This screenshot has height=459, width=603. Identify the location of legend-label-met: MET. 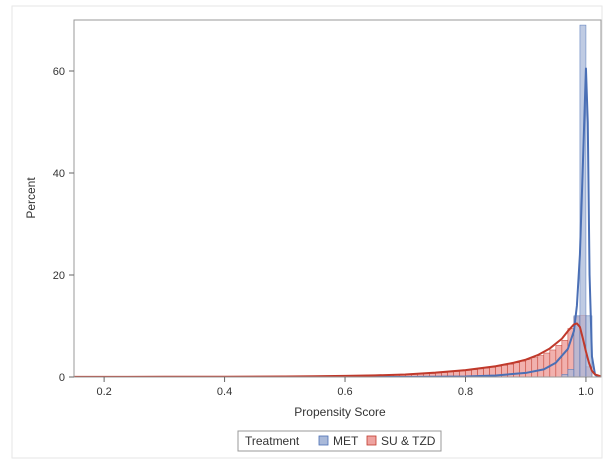
(346, 441).